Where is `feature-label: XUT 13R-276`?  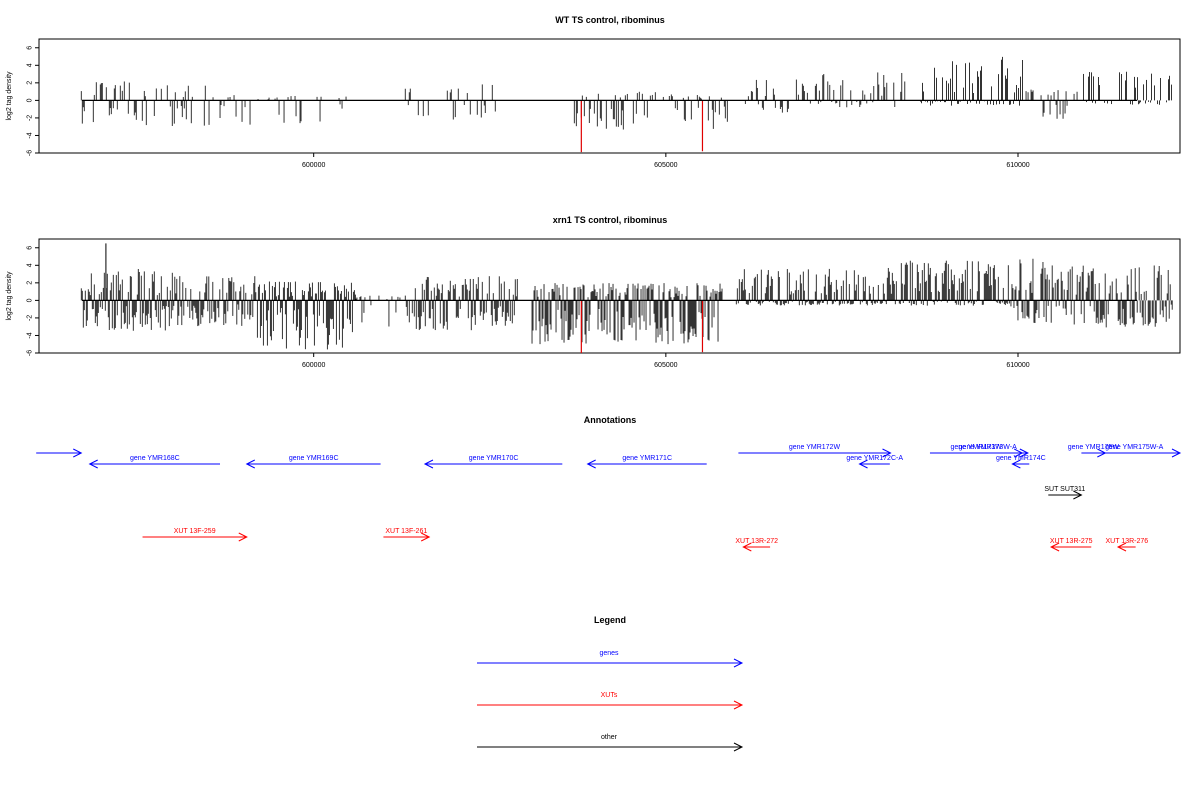
feature-label: XUT 13R-276 is located at coordinates (1126, 541).